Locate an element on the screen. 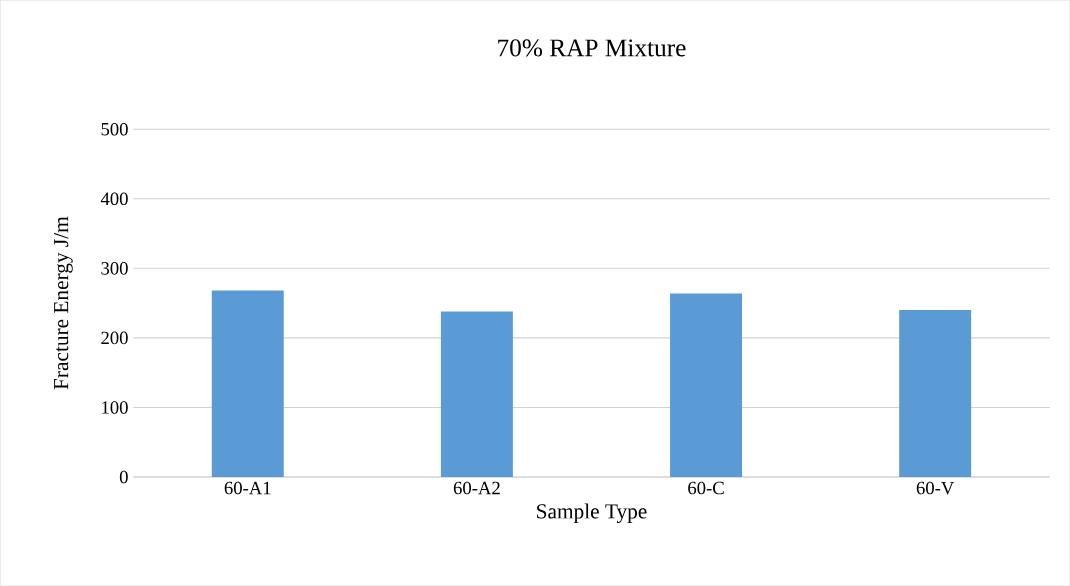 Image resolution: width=1070 pixels, height=586 pixels. y-axis-title: Fracture Energy J/m is located at coordinates (63, 303).